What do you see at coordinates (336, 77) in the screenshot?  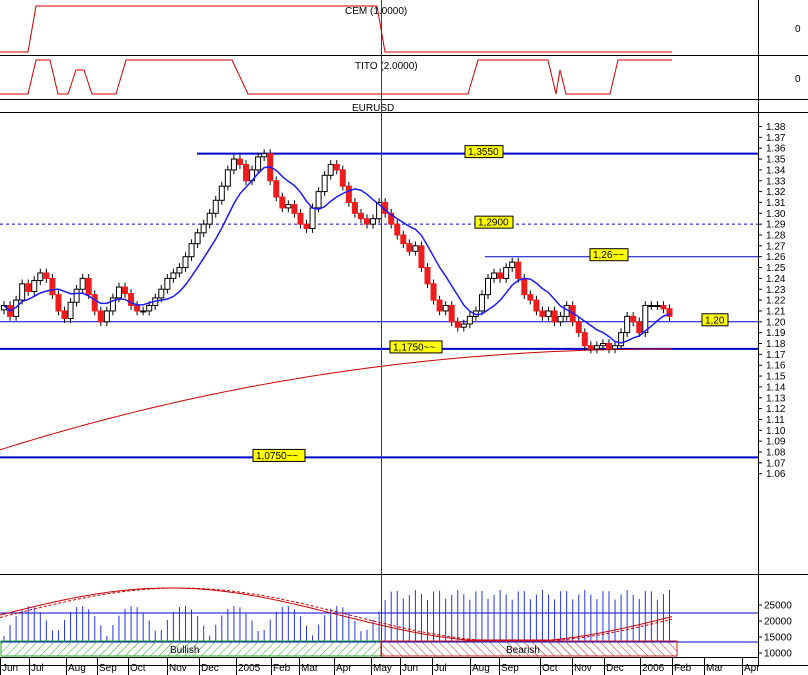 I see `tito-line` at bounding box center [336, 77].